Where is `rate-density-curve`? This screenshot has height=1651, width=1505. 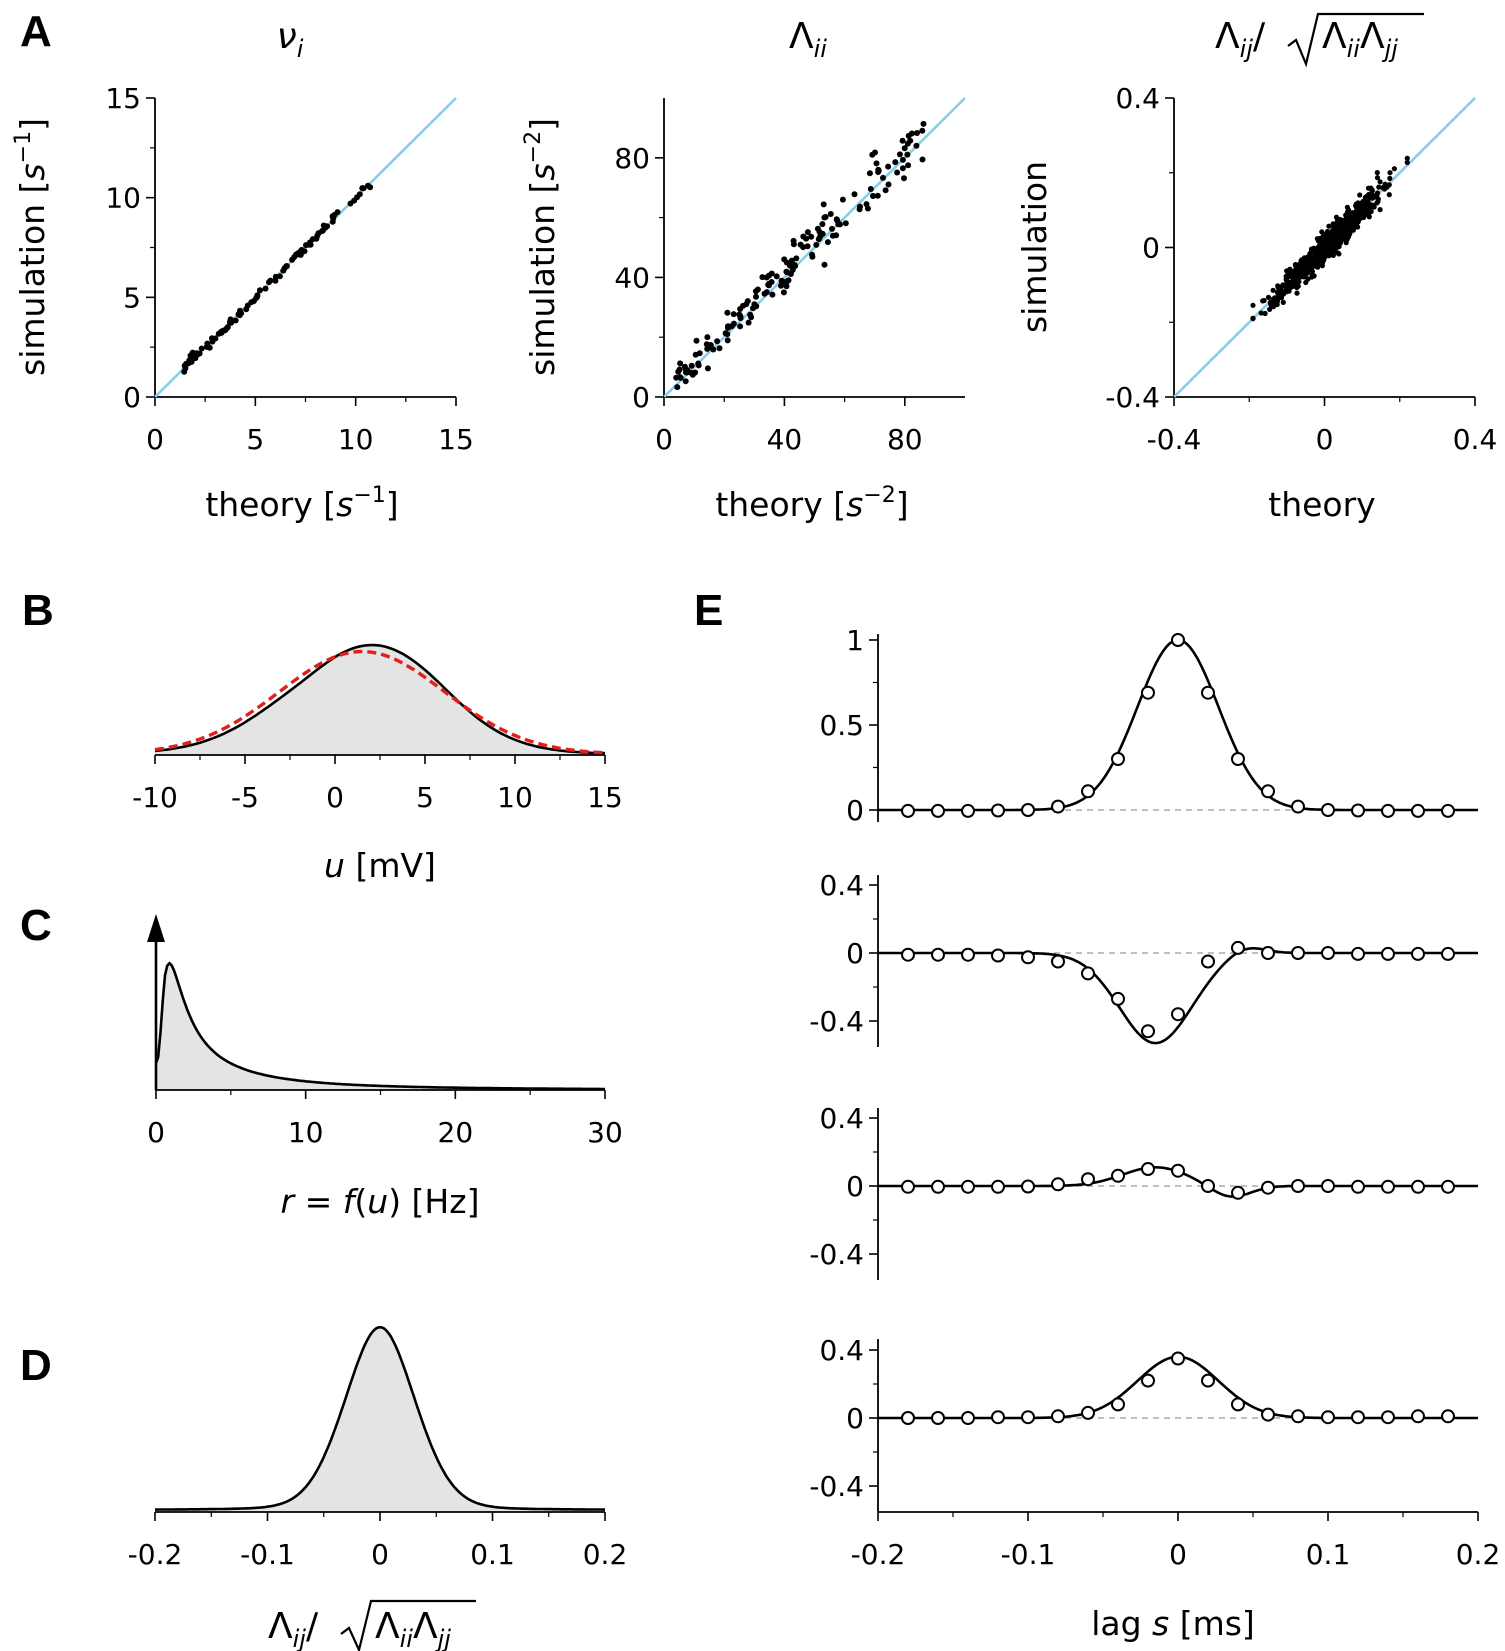
rate-density-curve is located at coordinates (379, 1026).